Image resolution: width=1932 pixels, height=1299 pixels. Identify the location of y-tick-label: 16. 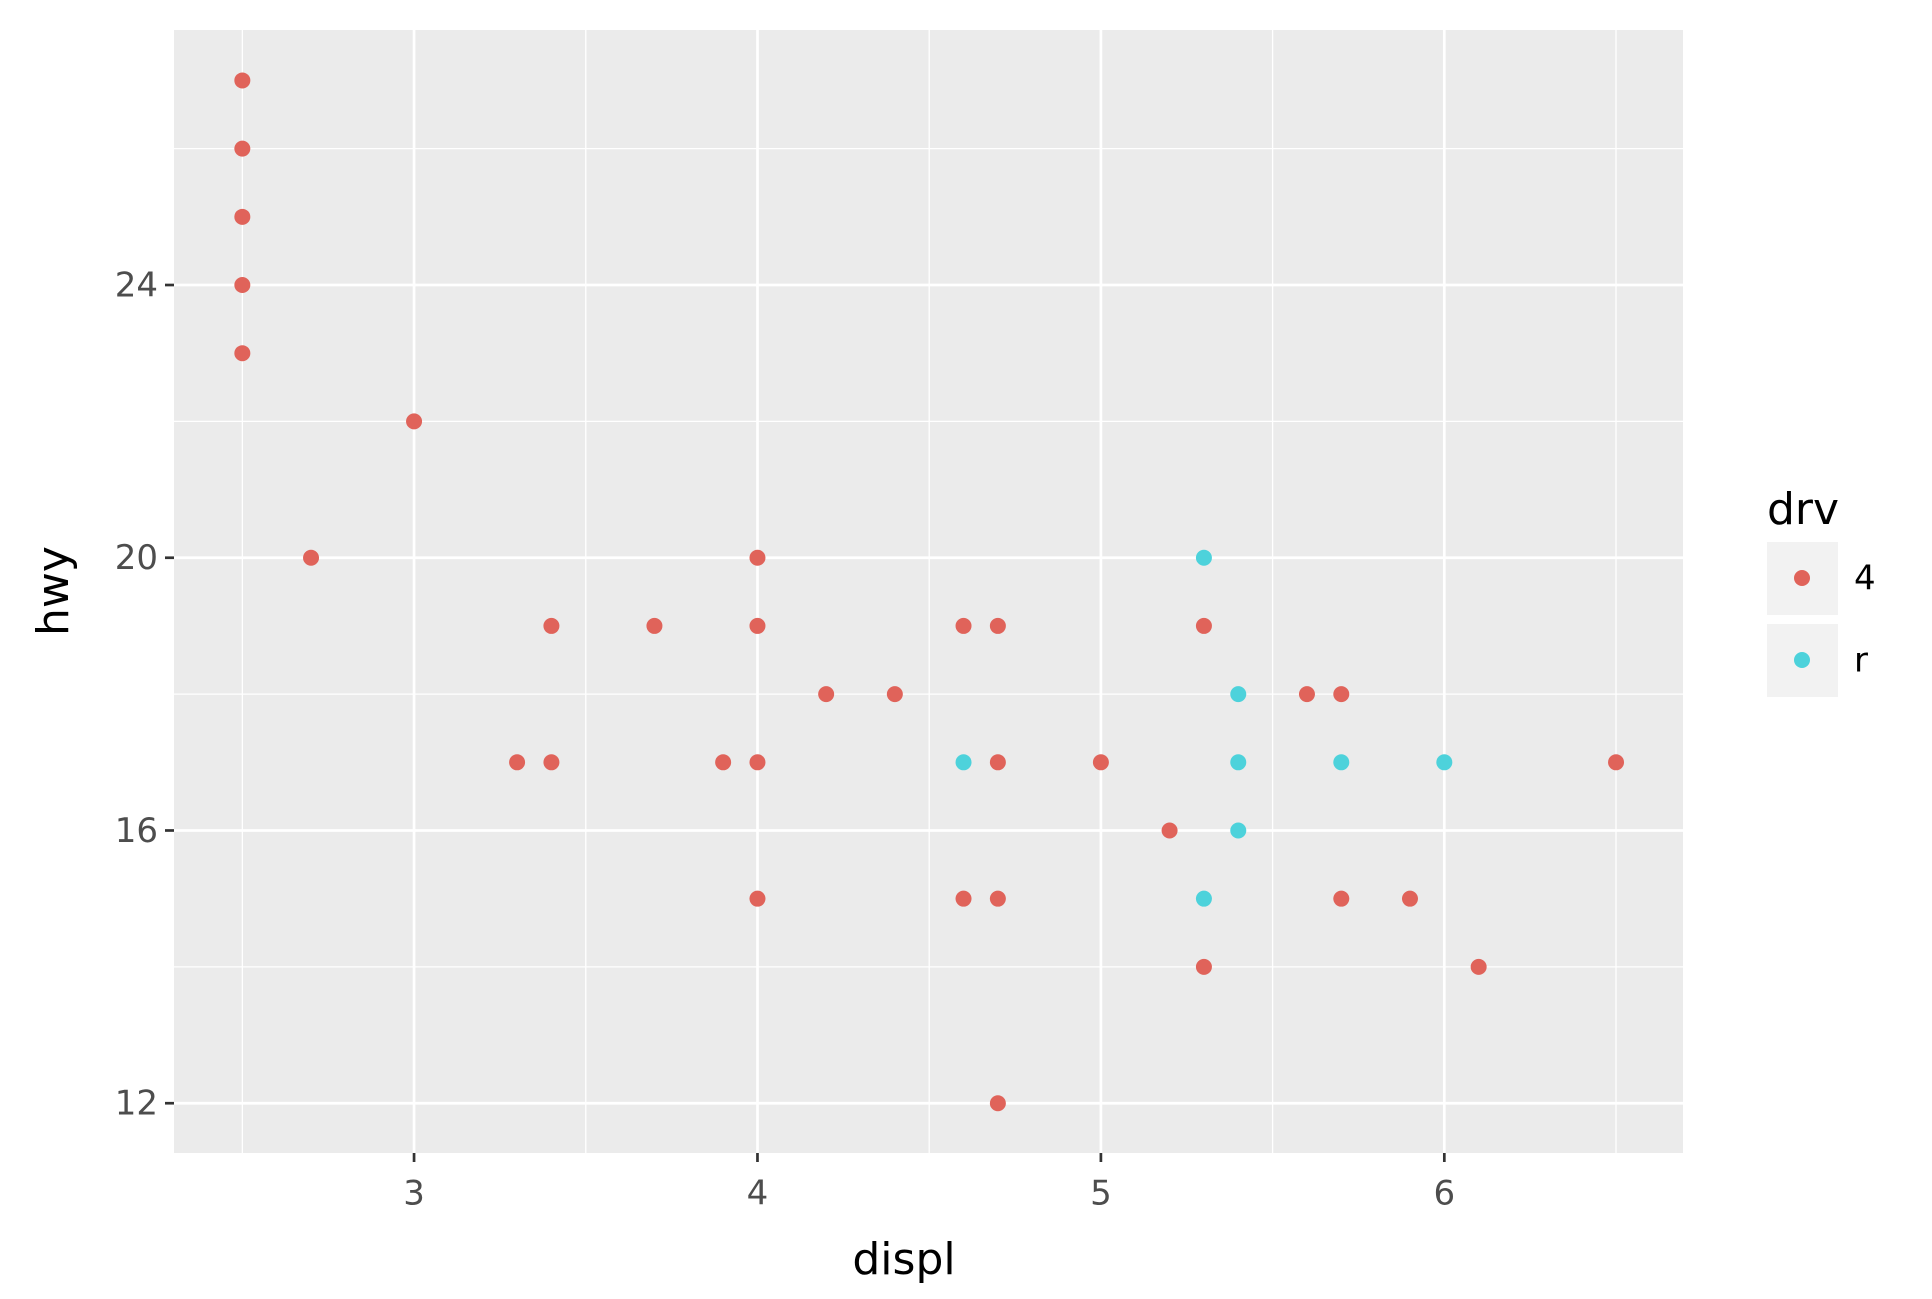
(136, 831).